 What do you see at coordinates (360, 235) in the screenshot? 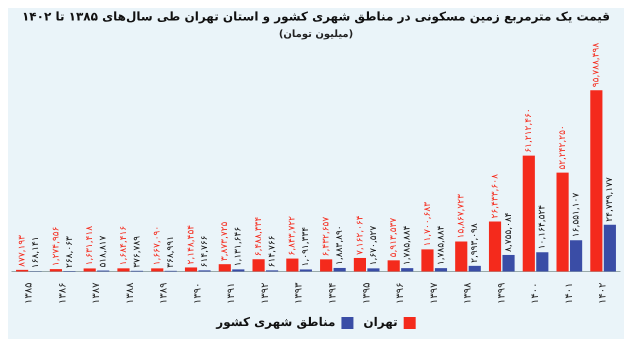
I see `data-label: ۷,۱۶۲,۰۶۴` at bounding box center [360, 235].